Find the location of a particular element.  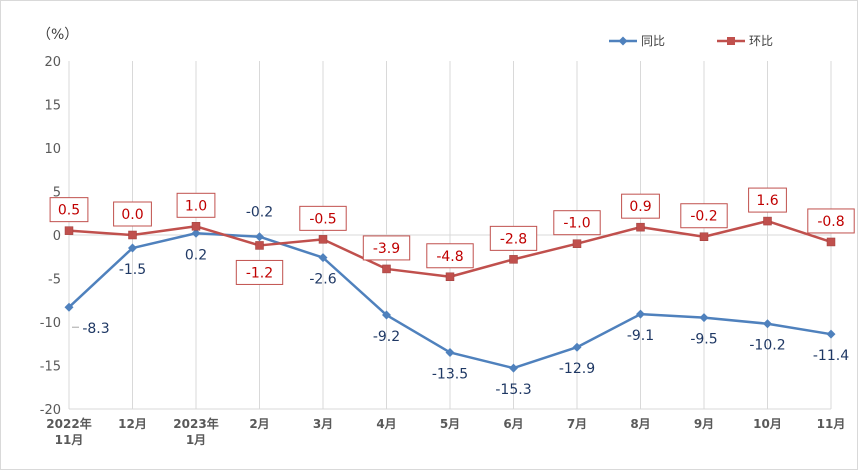

x-tick-label: 8月 is located at coordinates (640, 424).